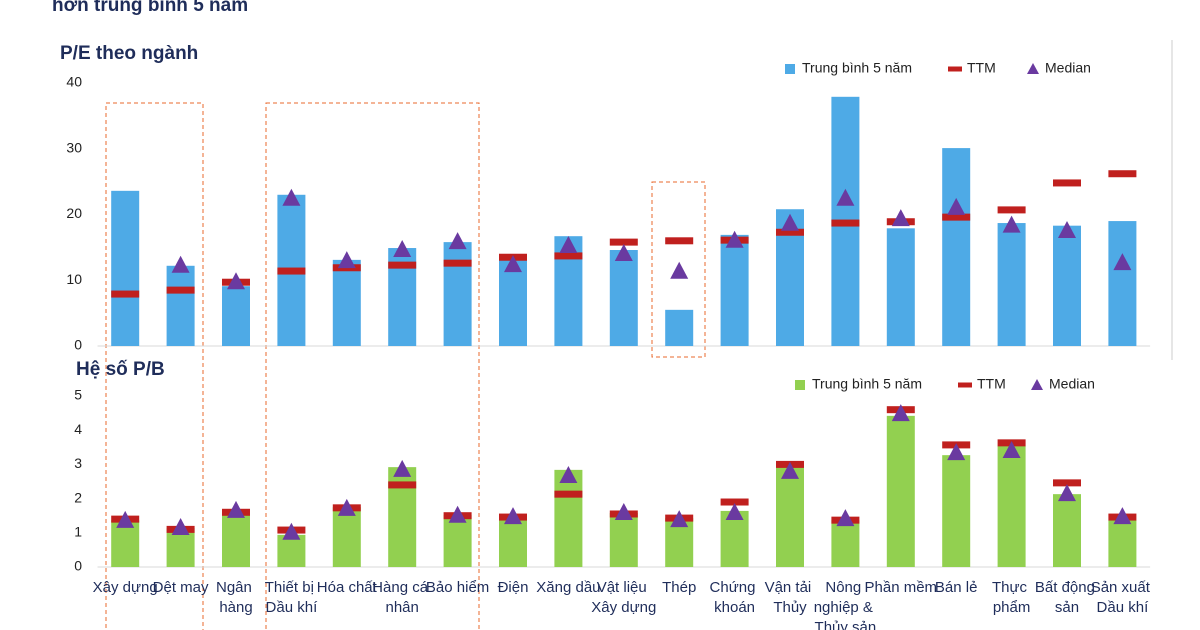 The width and height of the screenshot is (1200, 630). What do you see at coordinates (457, 587) in the screenshot?
I see `x-tick-label: Bảo hiểm` at bounding box center [457, 587].